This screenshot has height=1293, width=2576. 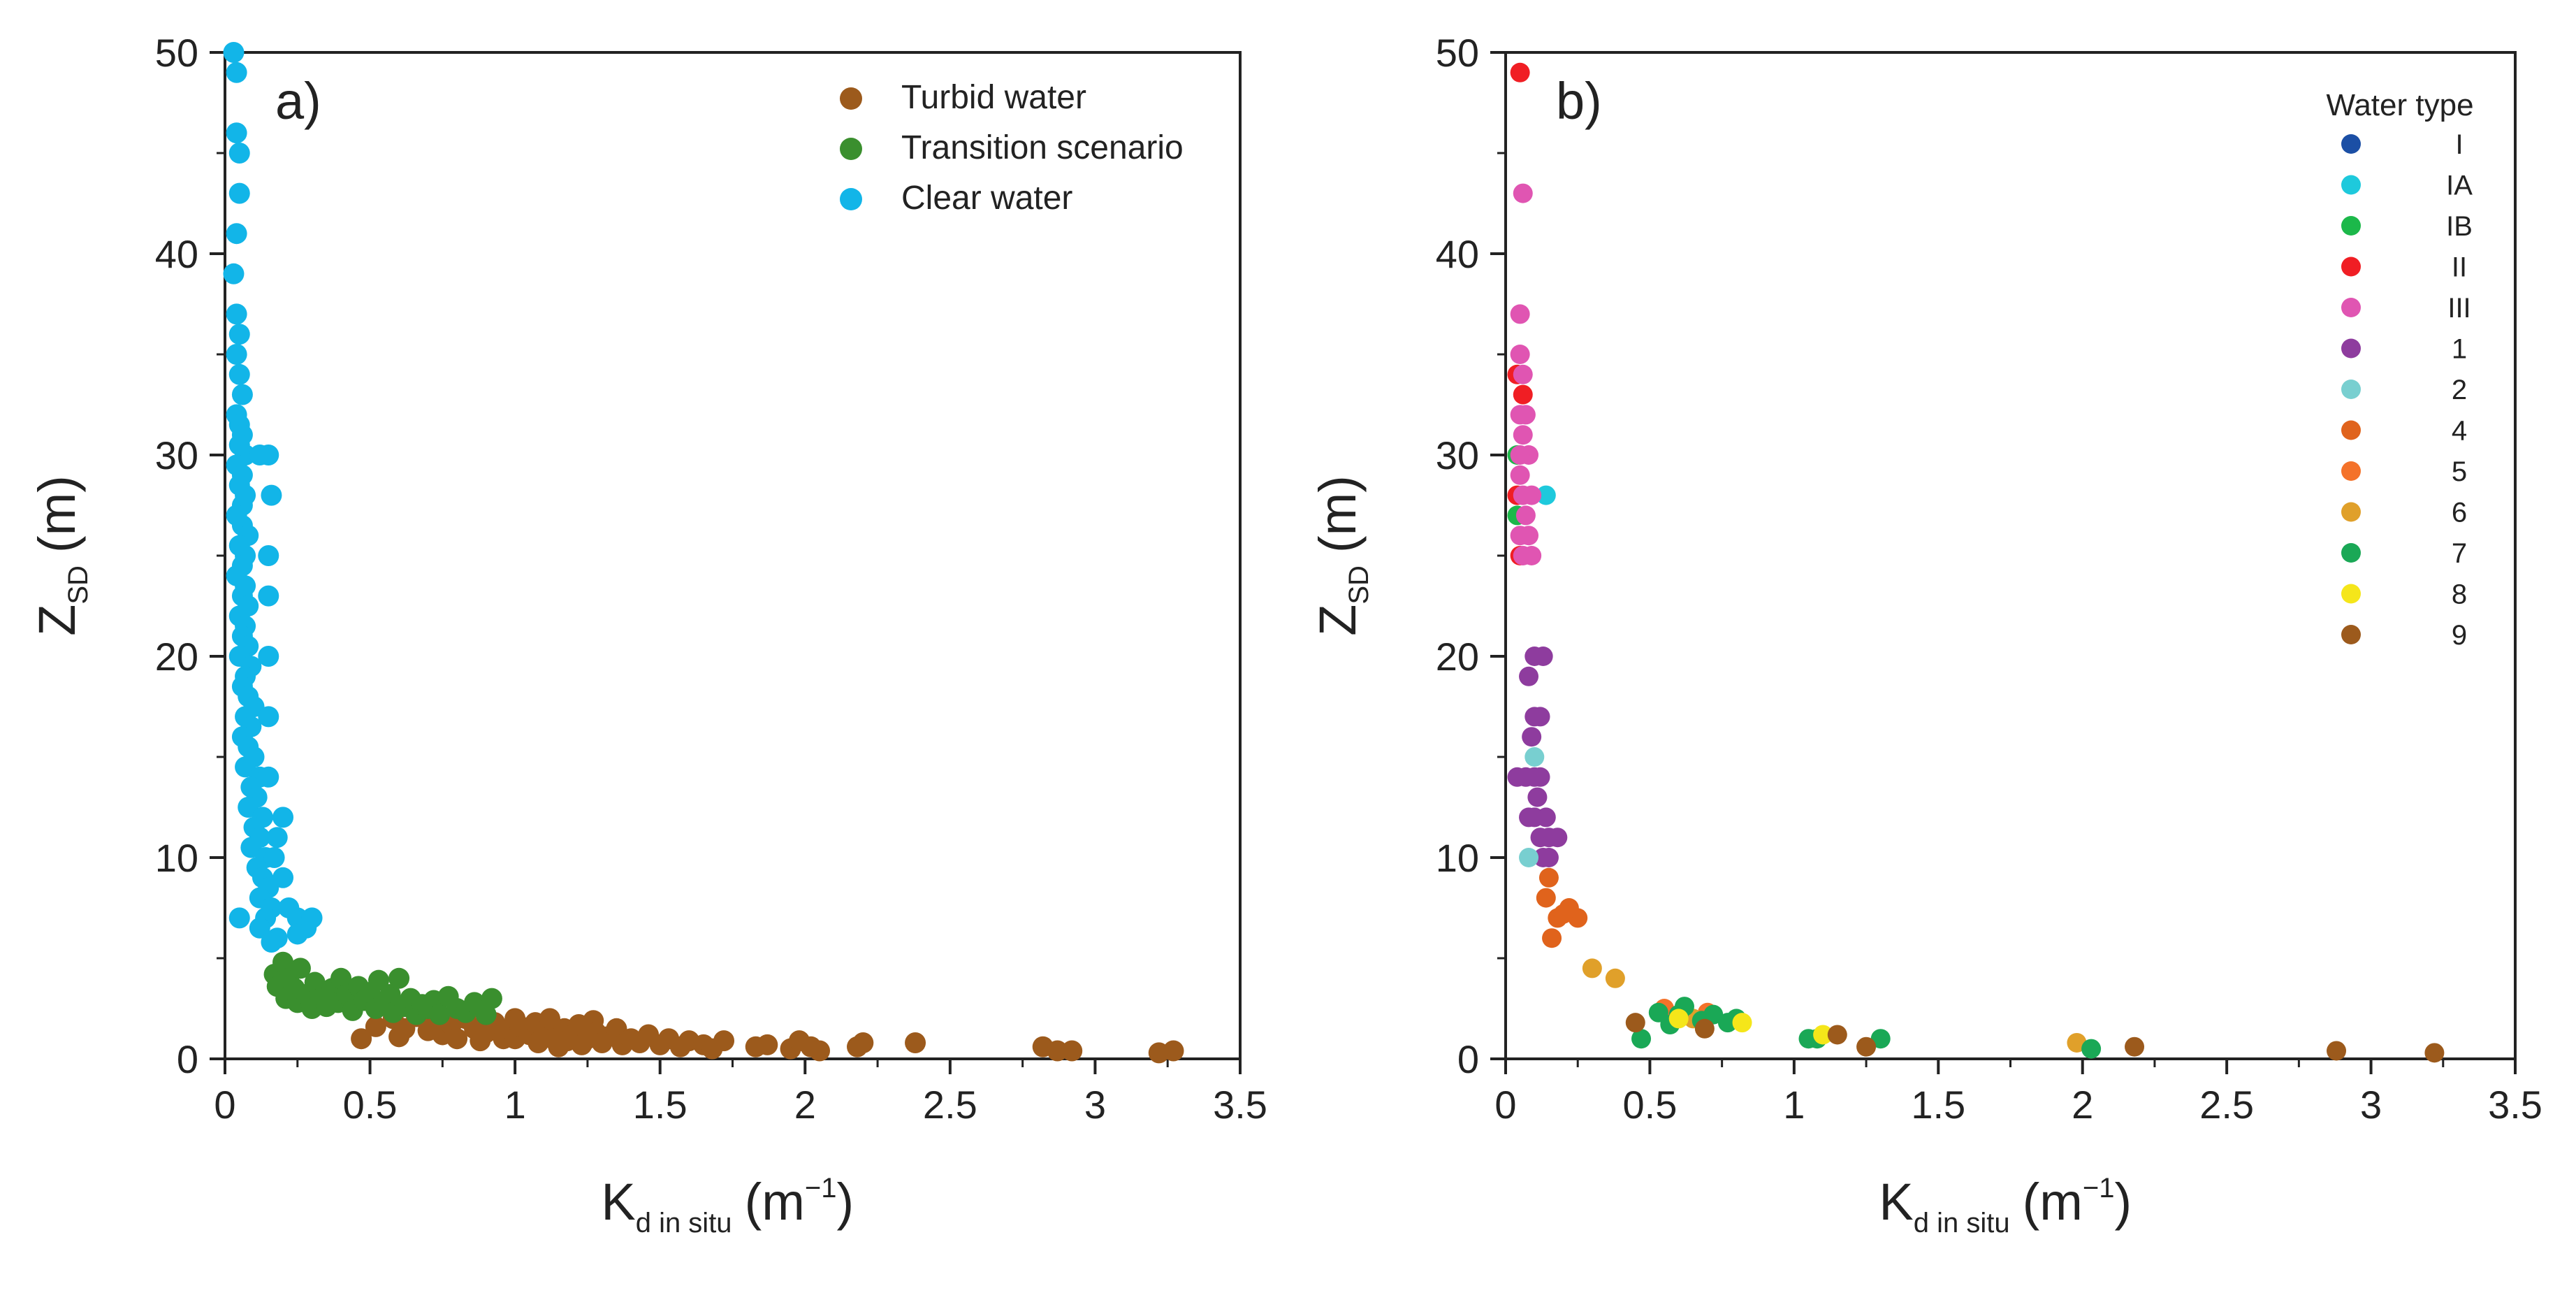 What do you see at coordinates (684, 1223) in the screenshot?
I see `x-axis-title-sub: d in situ` at bounding box center [684, 1223].